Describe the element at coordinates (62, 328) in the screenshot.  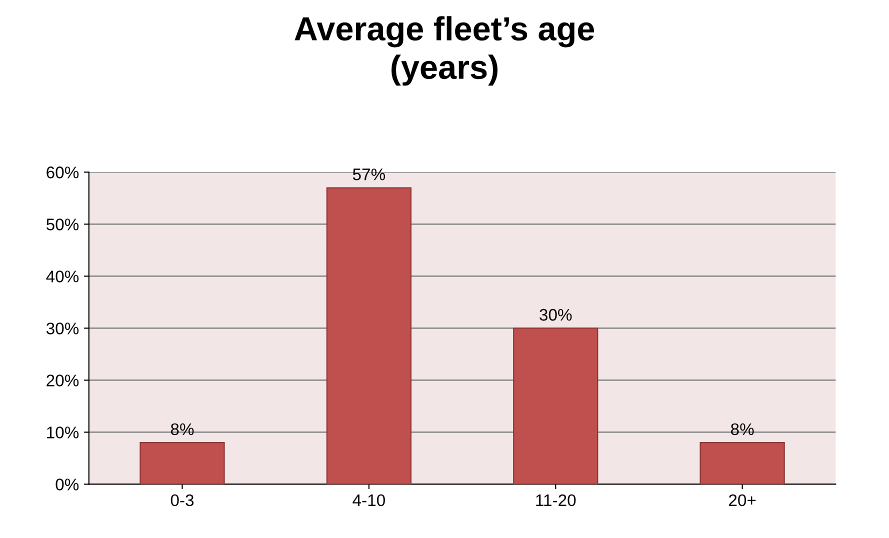
I see `y-tick-label: 30%` at that location.